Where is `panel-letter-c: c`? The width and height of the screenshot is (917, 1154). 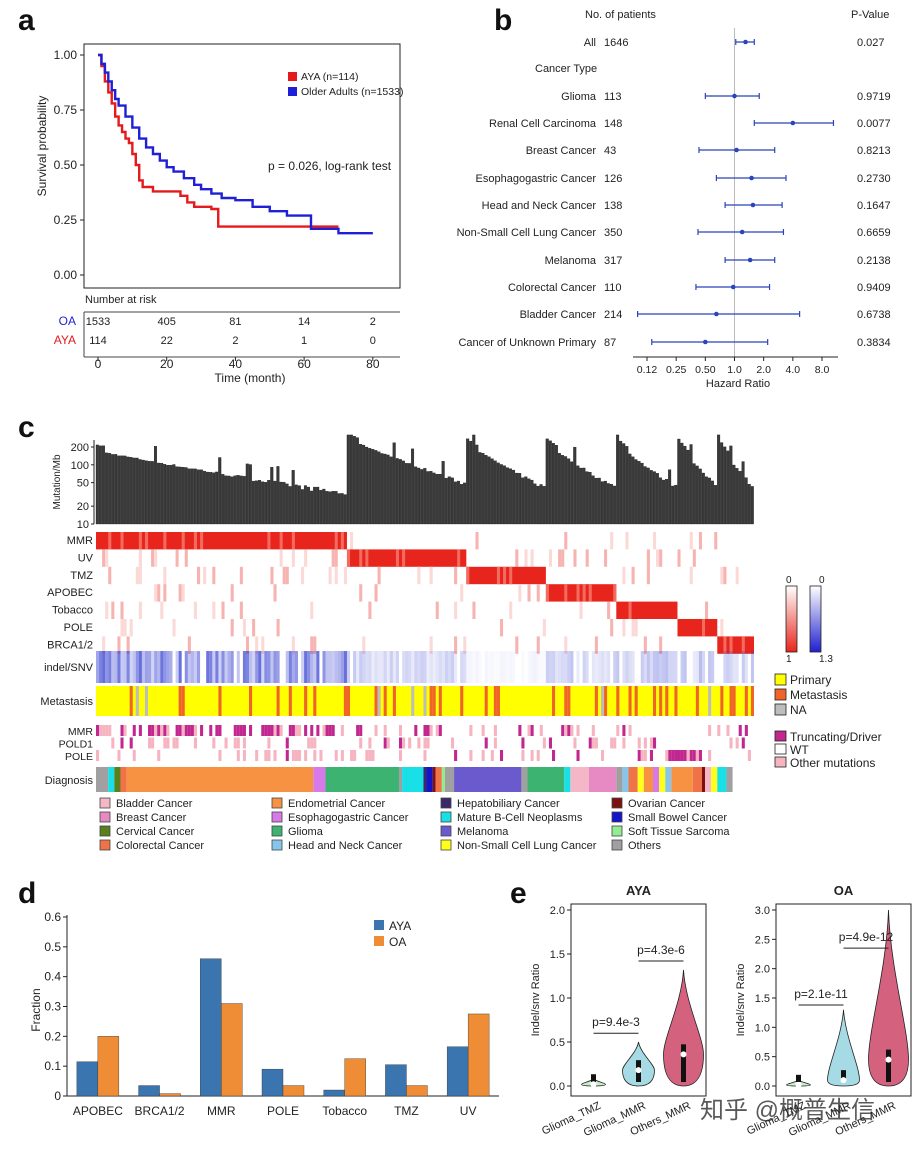
panel-letter-c: c is located at coordinates (26, 427).